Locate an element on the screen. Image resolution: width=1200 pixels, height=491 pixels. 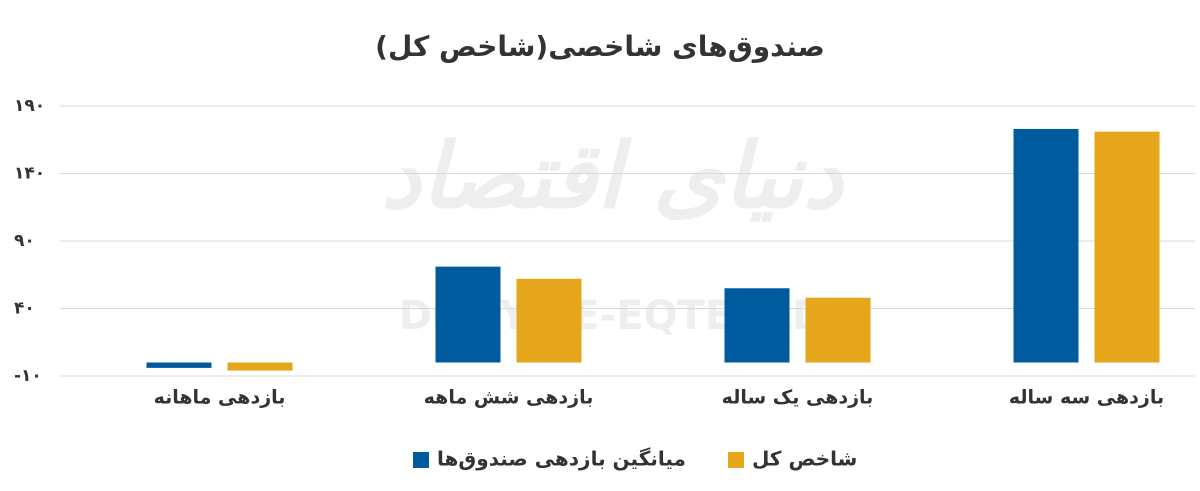
chart-title: صندوق‌های شاخصی(شاخص کل) is located at coordinates (600, 46).